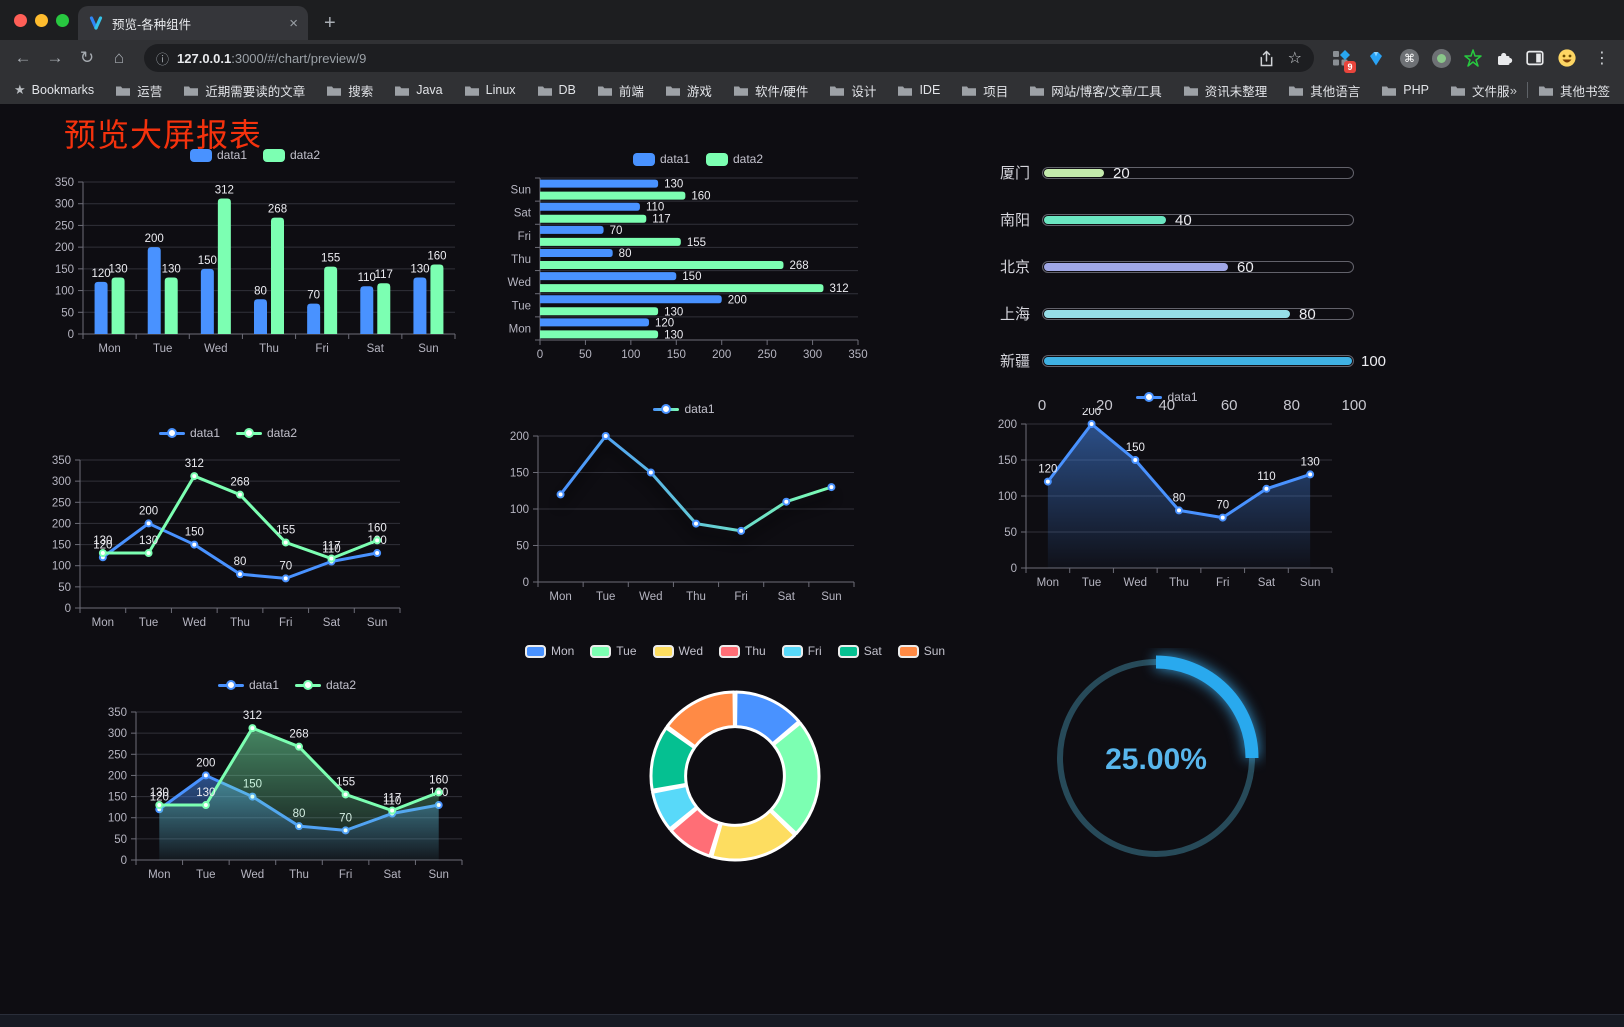  What do you see at coordinates (349, 90) in the screenshot?
I see `bookmark-folder-搜索: 搜索` at bounding box center [349, 90].